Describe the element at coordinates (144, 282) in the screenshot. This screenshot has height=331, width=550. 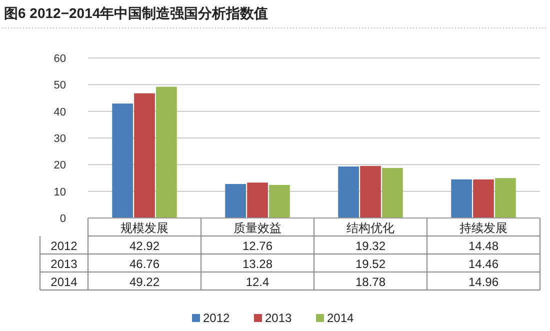
I see `data-label: 49.22` at that location.